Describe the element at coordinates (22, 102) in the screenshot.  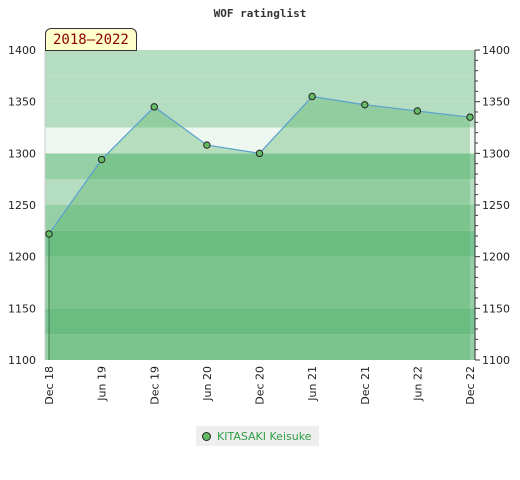
I see `y-tick-label-left: 1350` at that location.